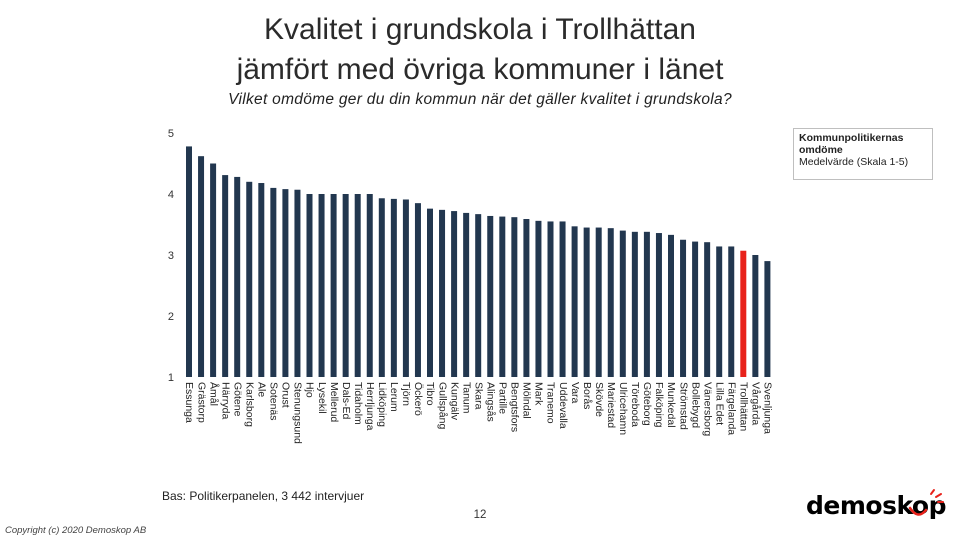  I want to click on x-tick-label: Lilla Edet, so click(719, 403).